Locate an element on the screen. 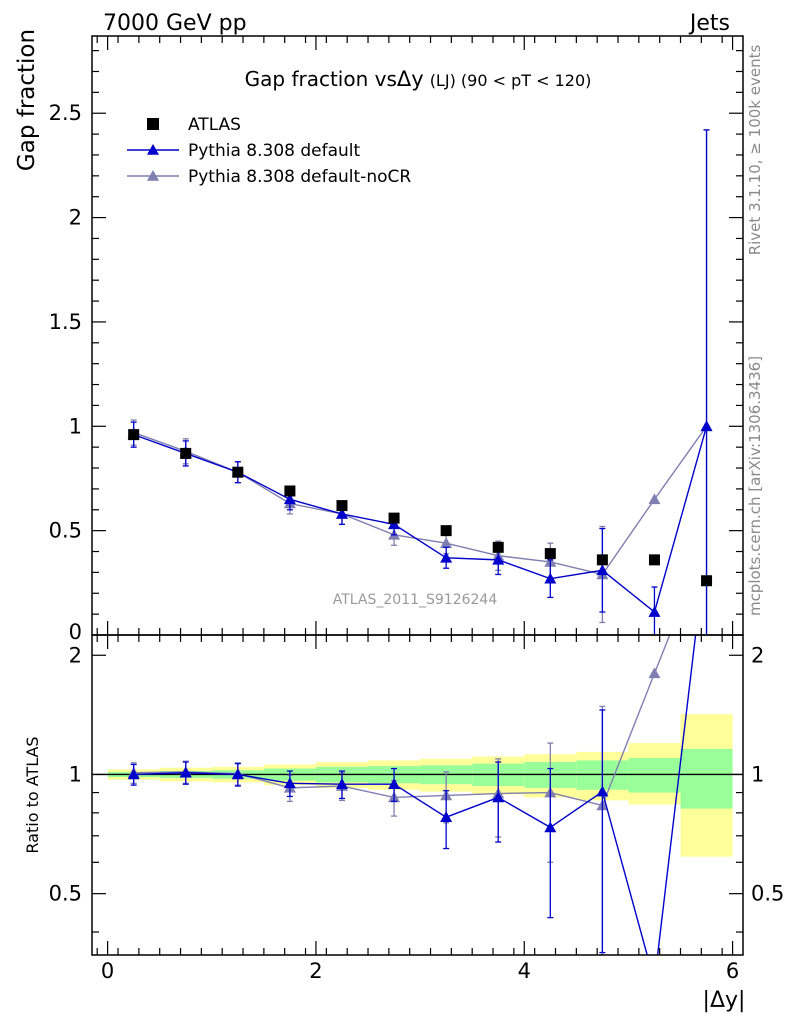 This screenshot has height=1024, width=786. legend-square-marker is located at coordinates (153, 124).